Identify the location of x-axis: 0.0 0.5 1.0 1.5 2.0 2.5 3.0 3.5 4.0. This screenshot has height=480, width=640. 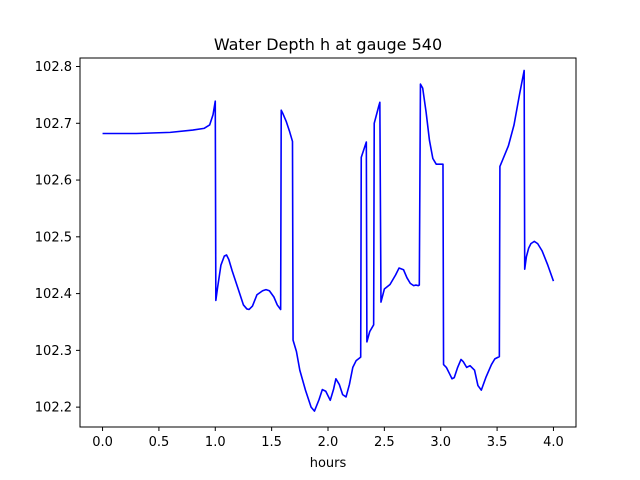
(328, 438).